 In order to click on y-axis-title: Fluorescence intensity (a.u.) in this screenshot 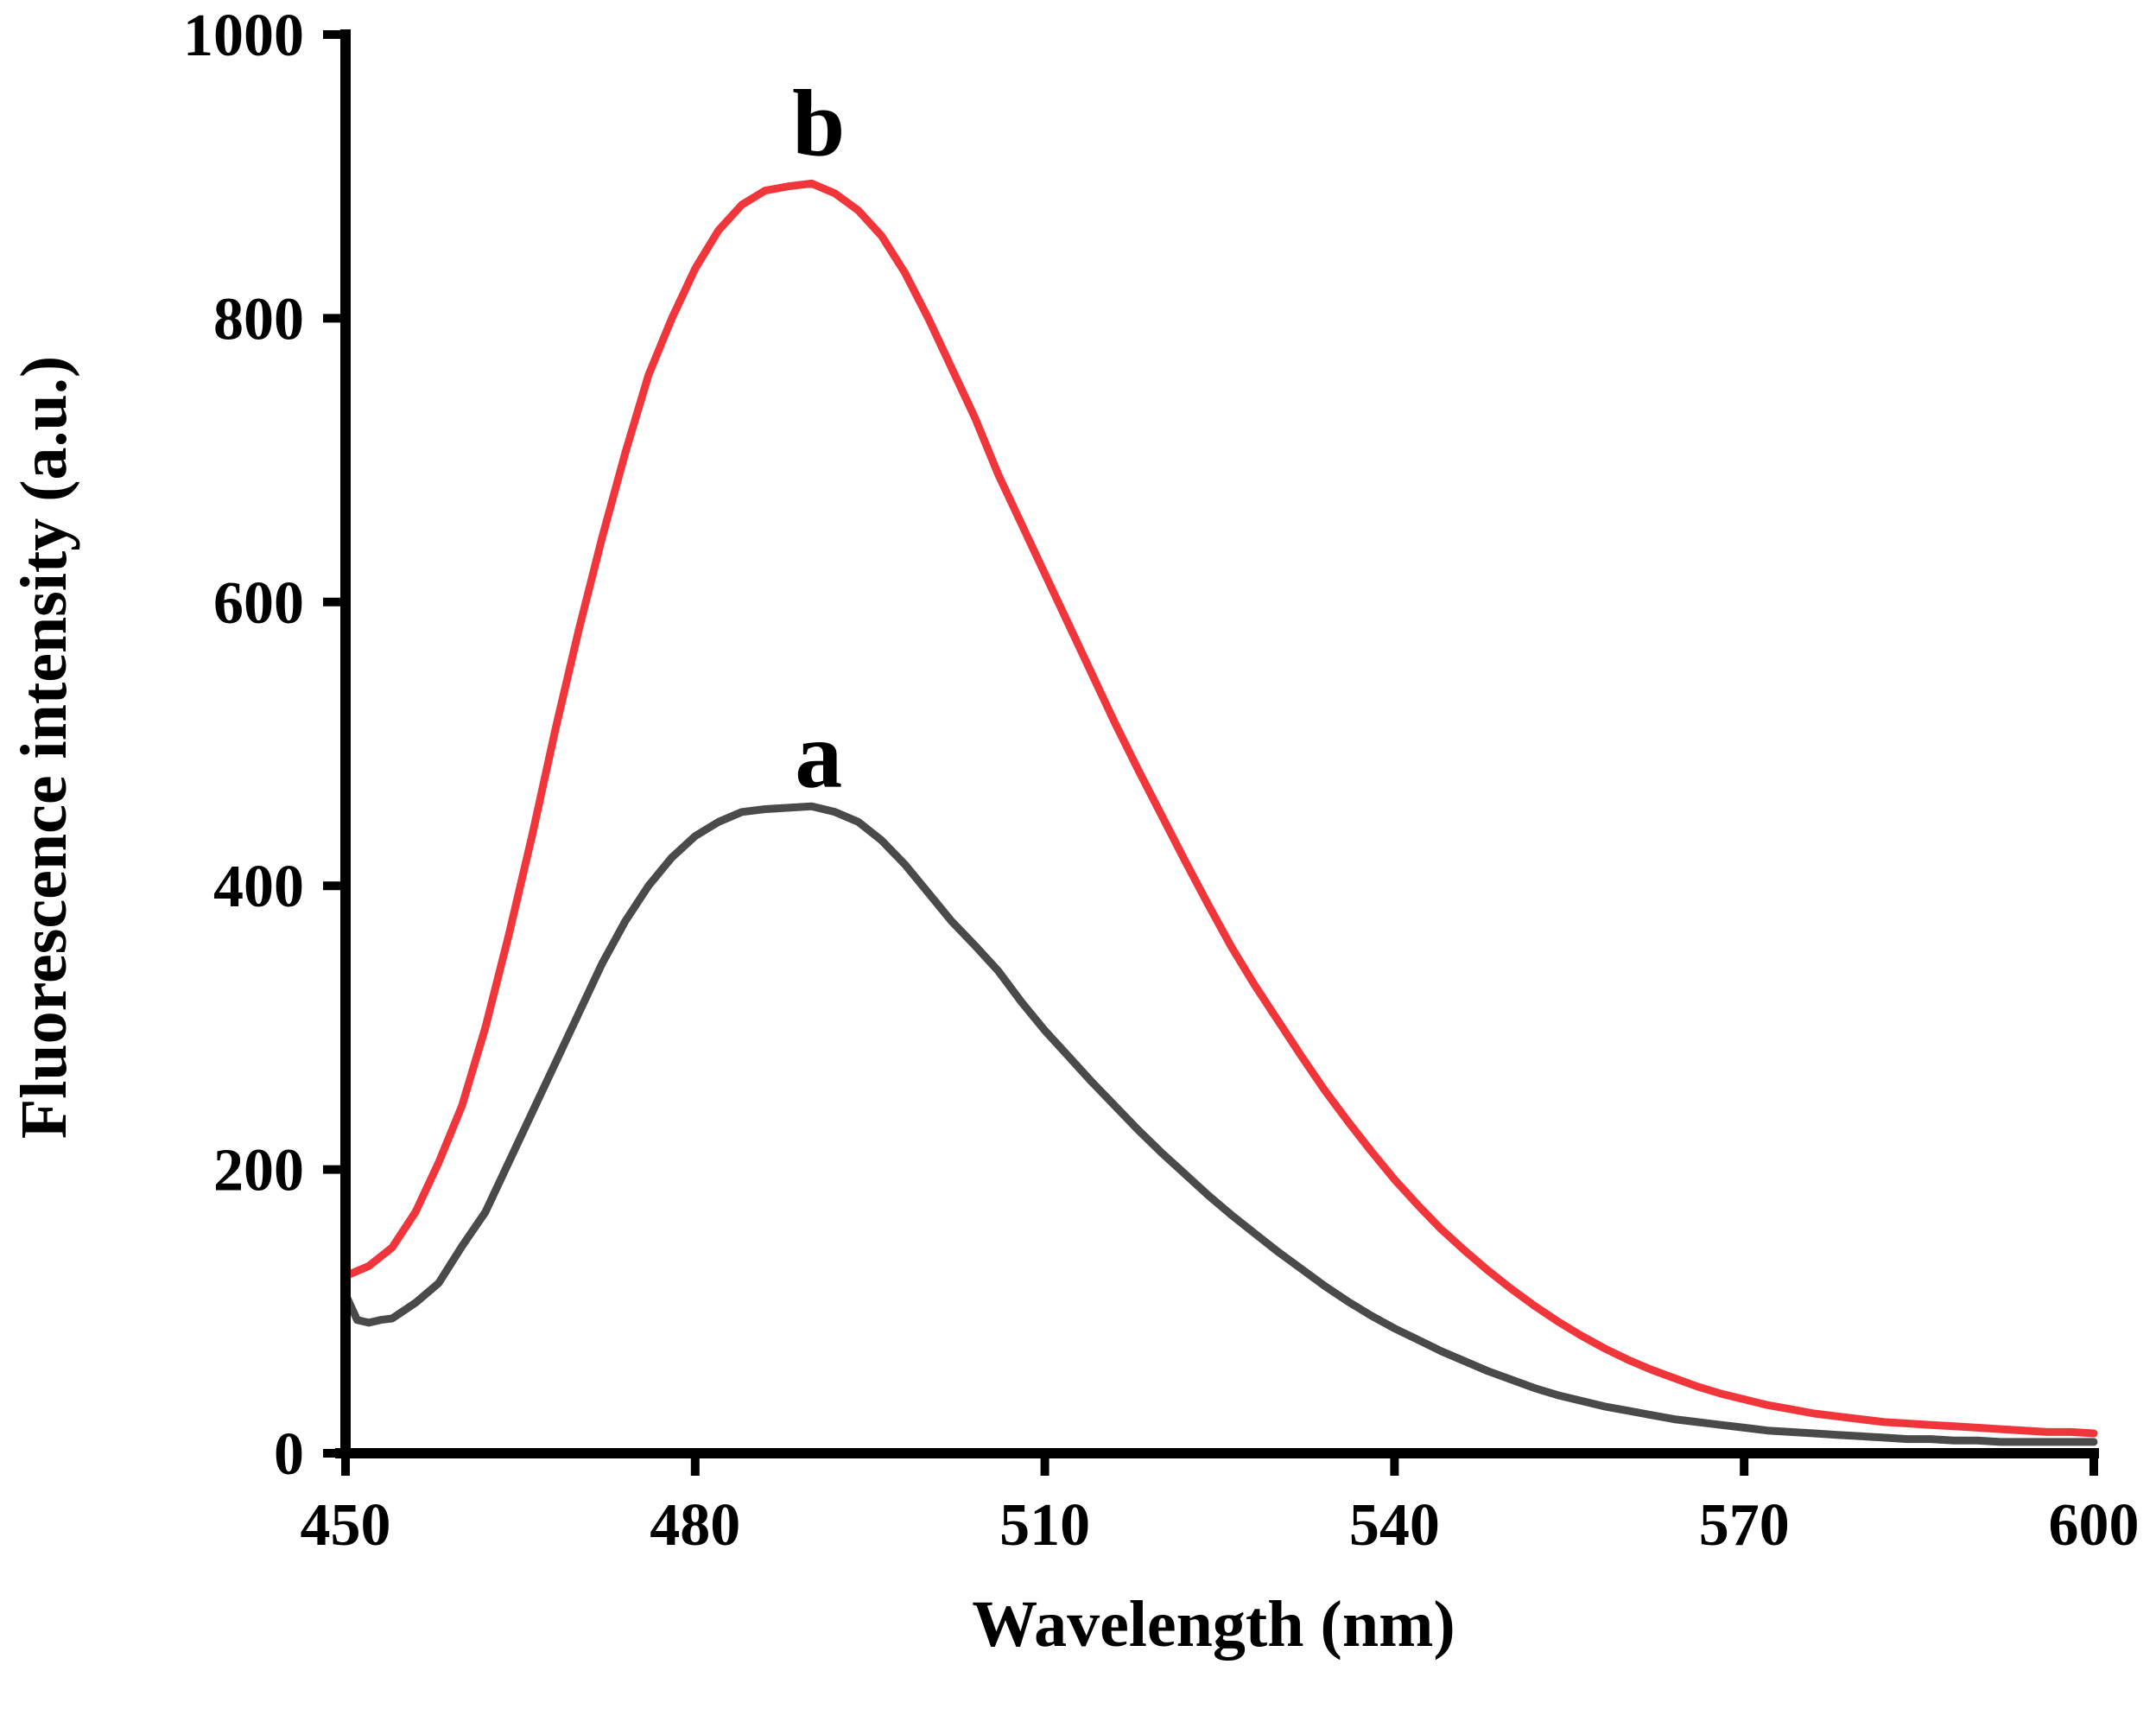, I will do `click(44, 747)`.